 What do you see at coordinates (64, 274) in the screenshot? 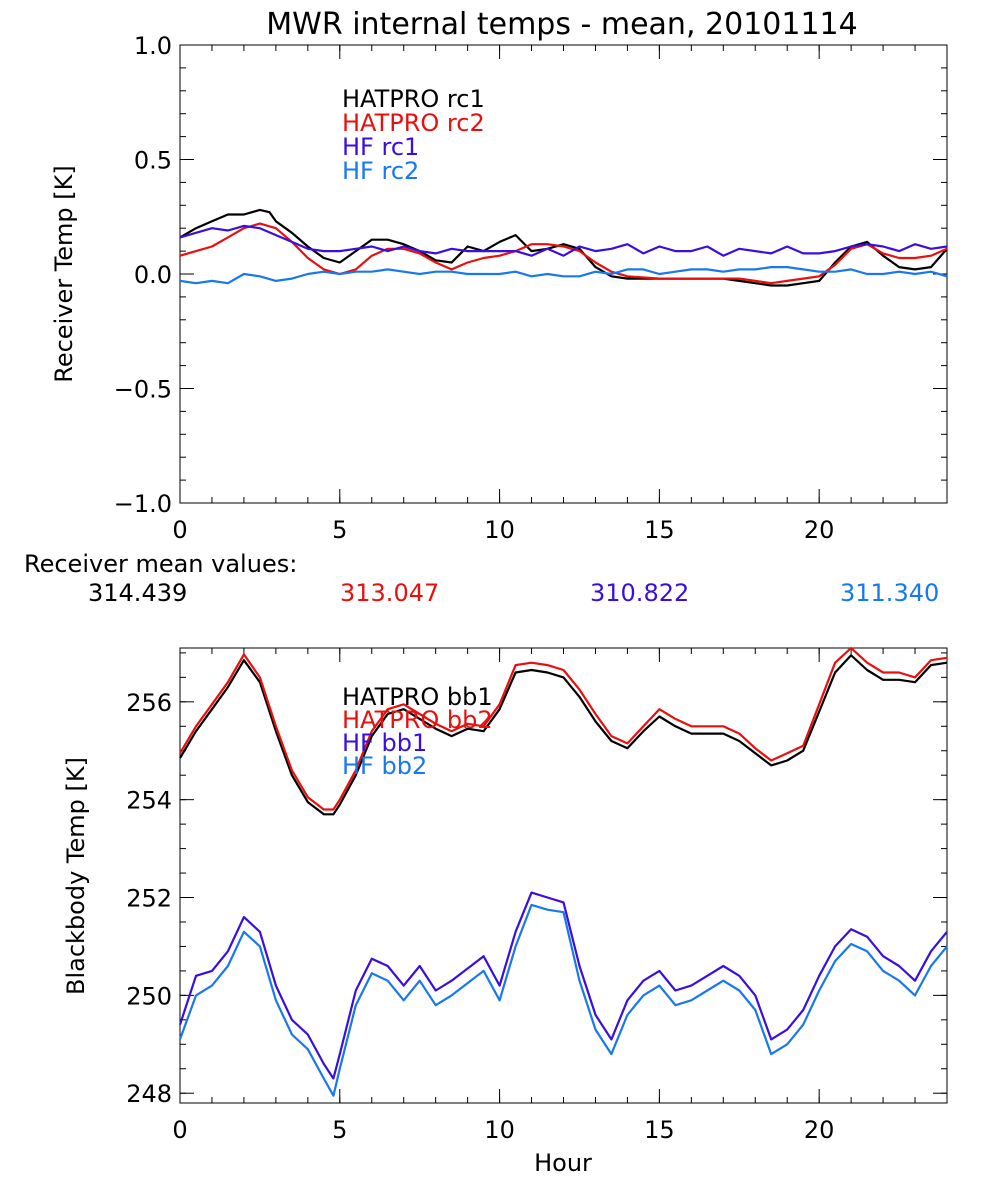
I see `y-axis-label-receiver: Receiver Temp [K]` at bounding box center [64, 274].